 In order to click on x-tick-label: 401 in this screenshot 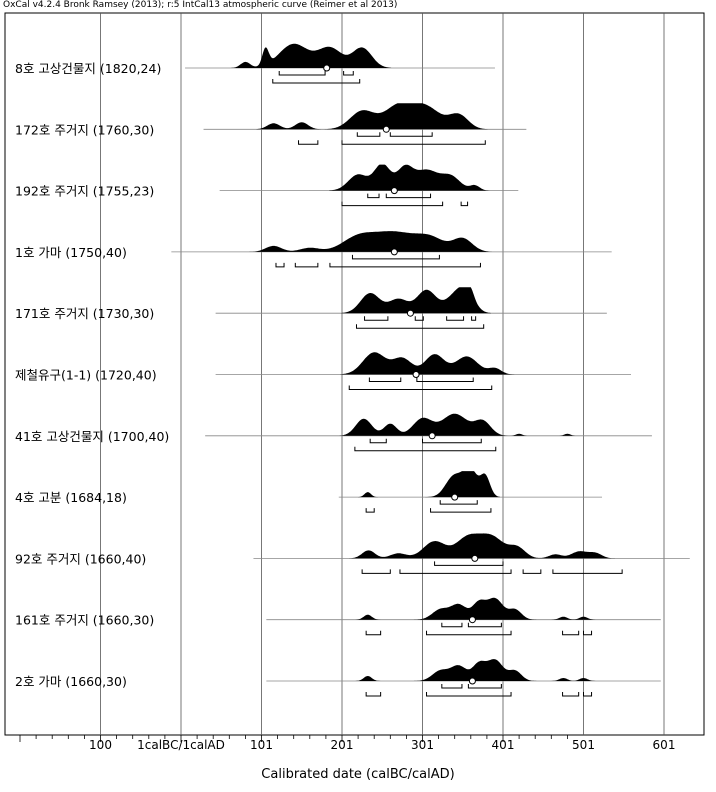, I will do `click(503, 745)`.